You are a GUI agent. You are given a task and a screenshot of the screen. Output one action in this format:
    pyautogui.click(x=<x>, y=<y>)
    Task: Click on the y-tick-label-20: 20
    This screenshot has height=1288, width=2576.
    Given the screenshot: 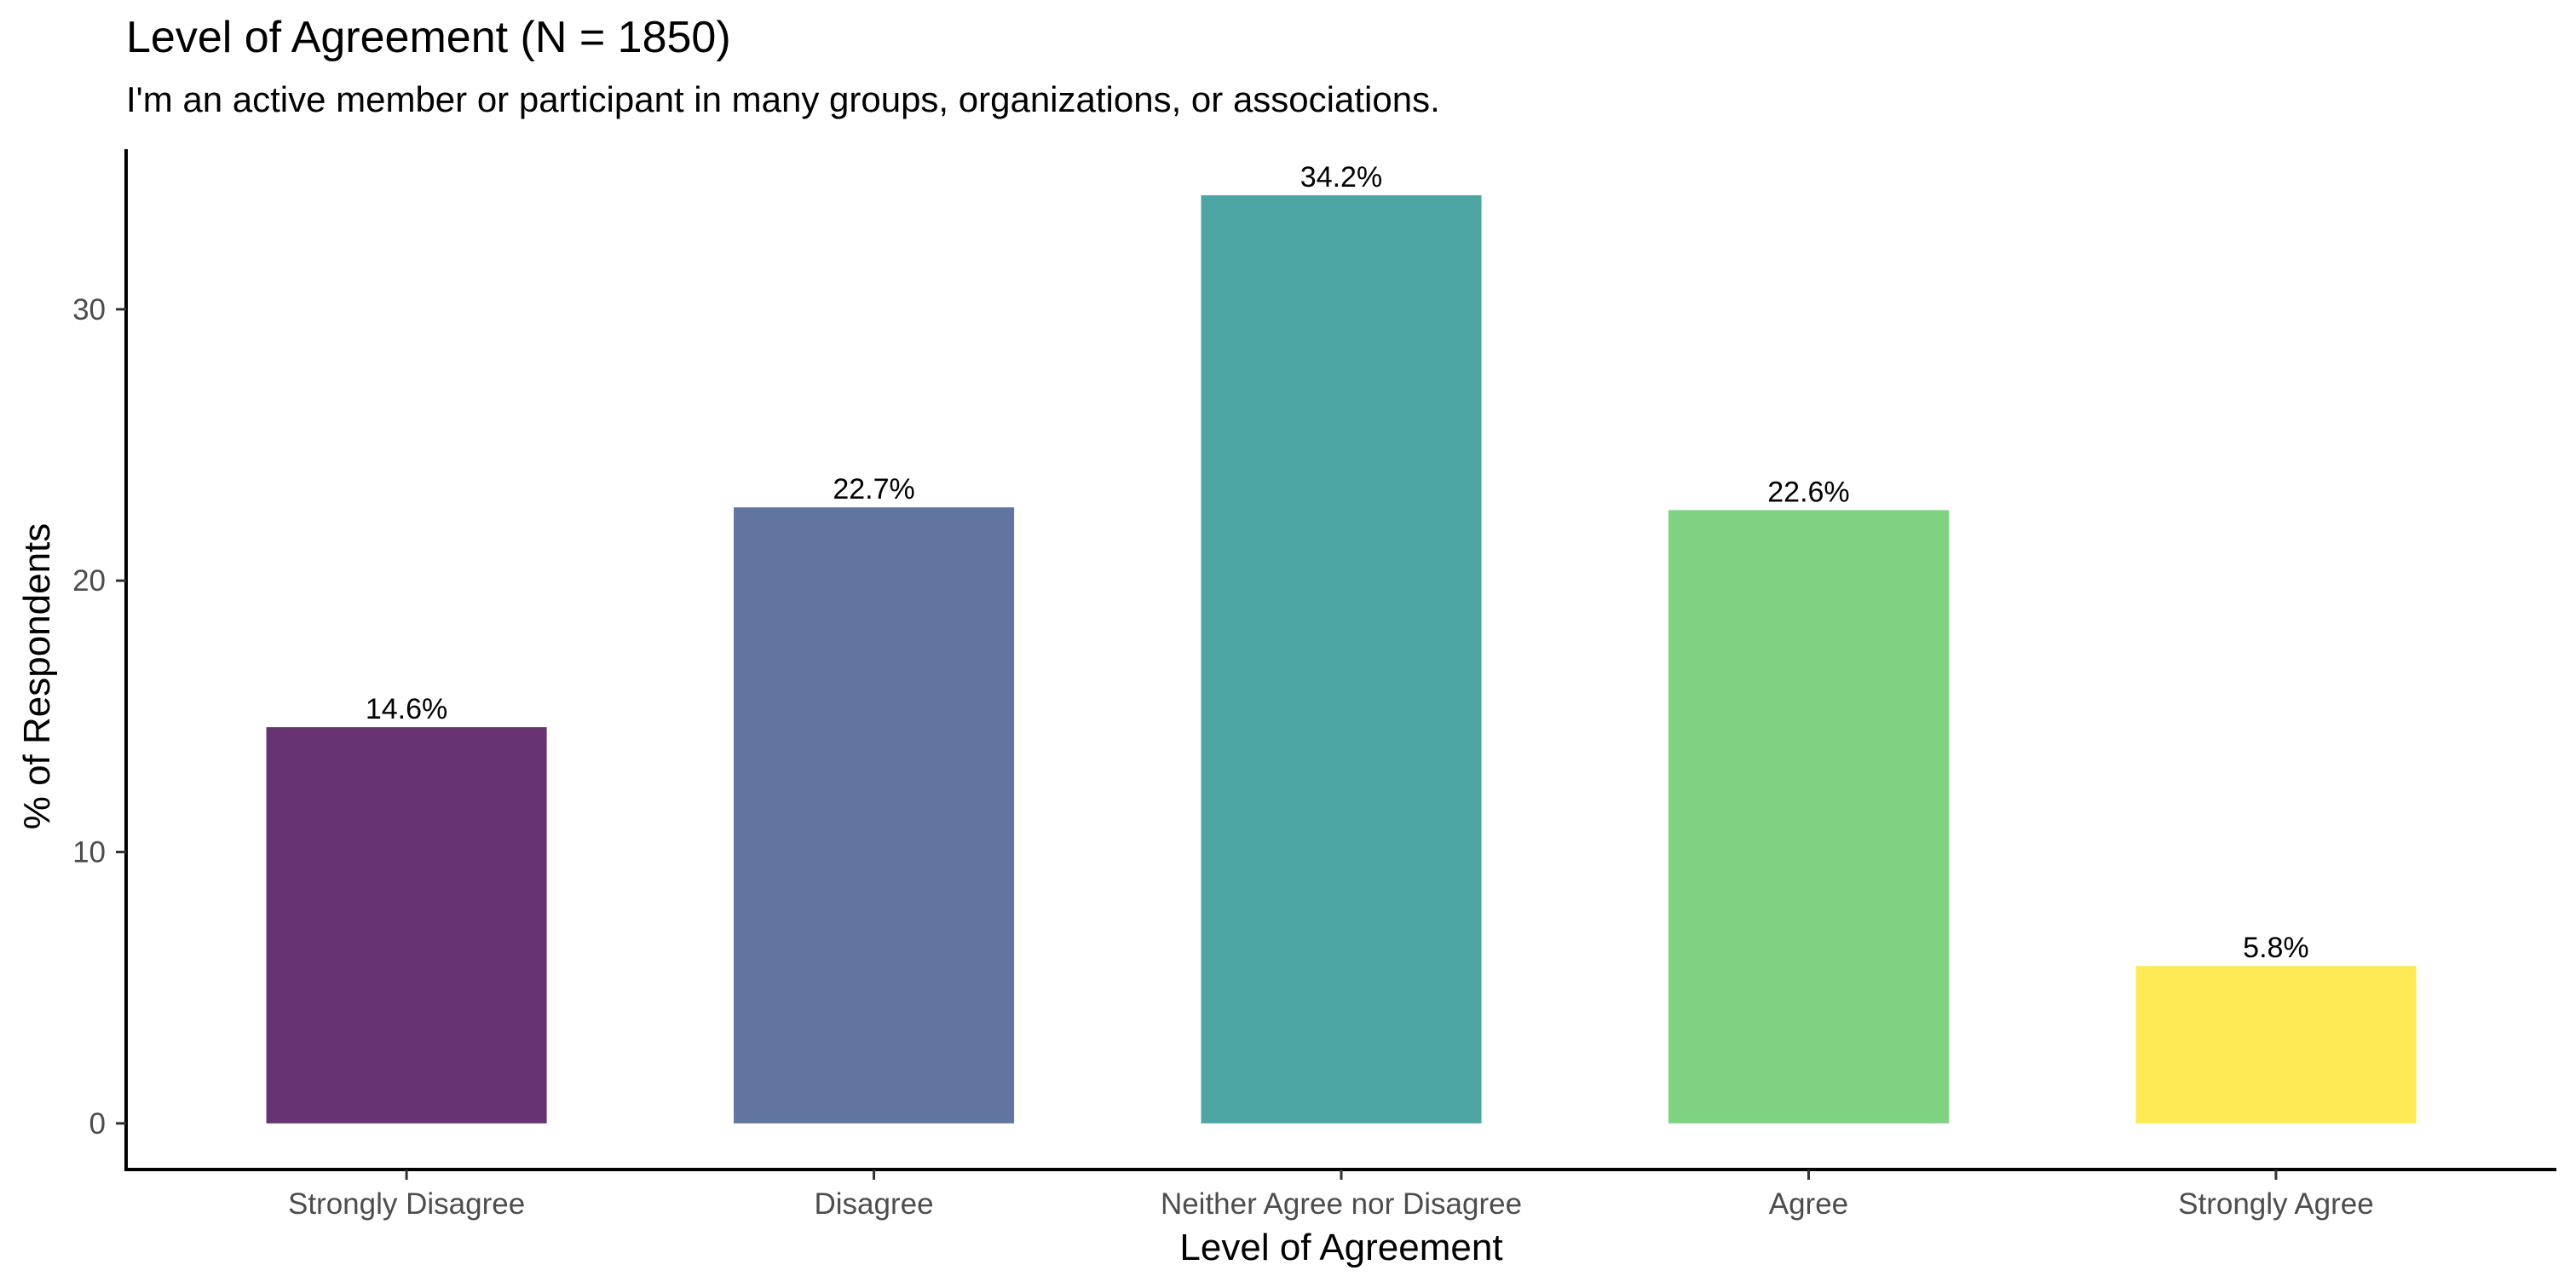 What is the action you would take?
    pyautogui.click(x=89, y=581)
    